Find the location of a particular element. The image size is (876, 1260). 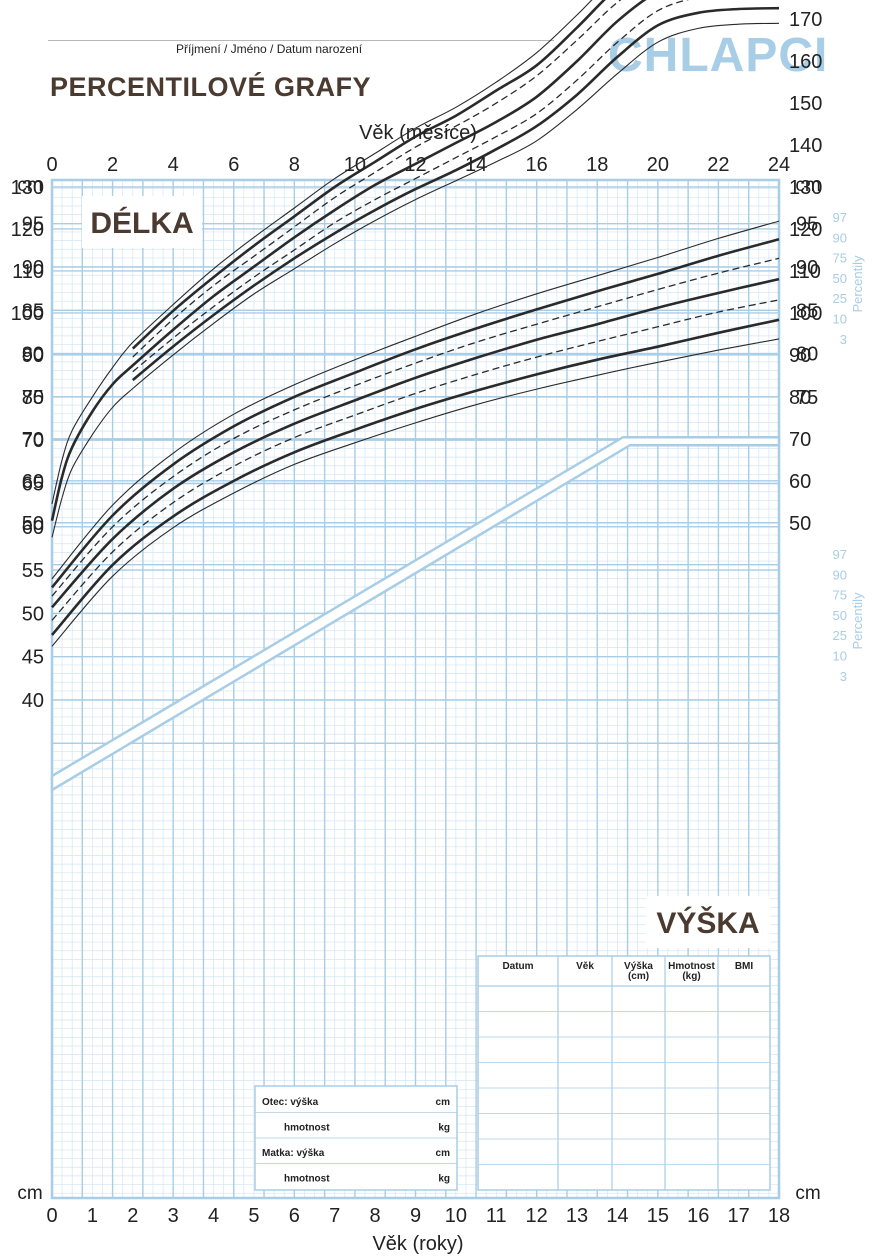

month-tick-label: 2 is located at coordinates (112, 165).